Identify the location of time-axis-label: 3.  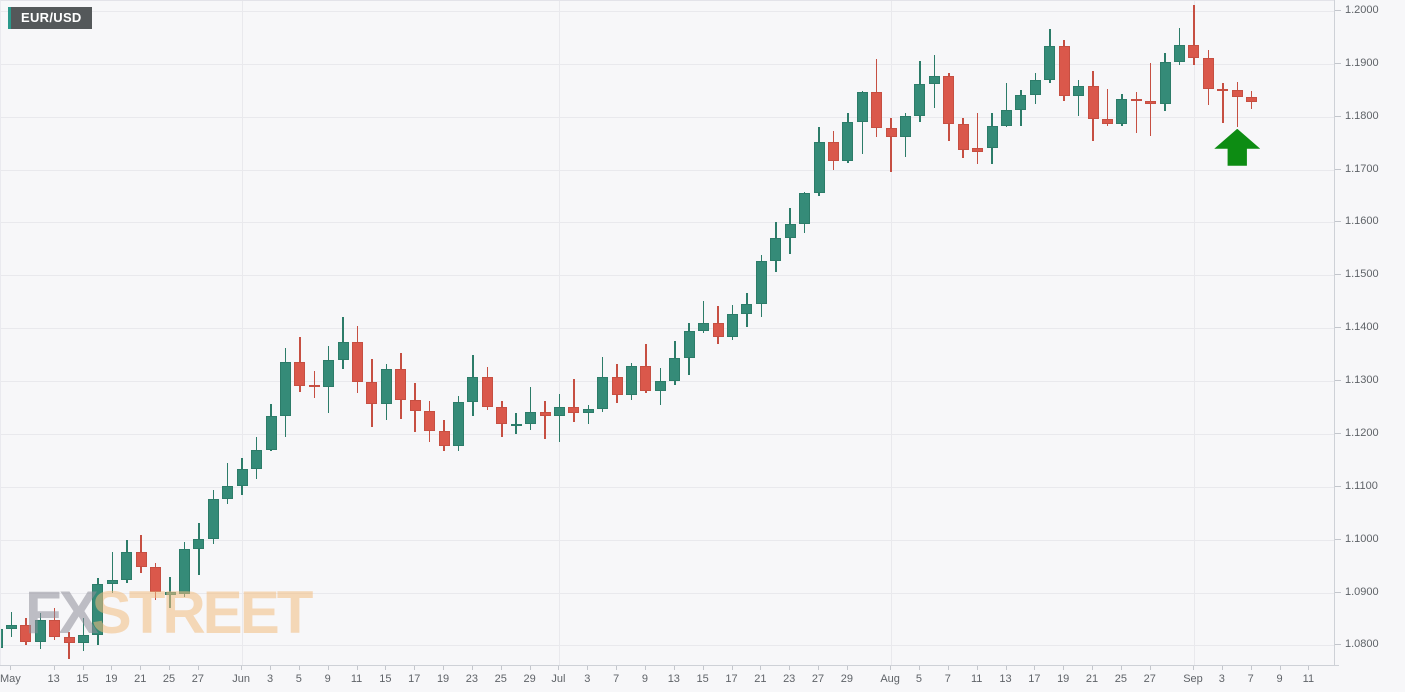
(587, 679).